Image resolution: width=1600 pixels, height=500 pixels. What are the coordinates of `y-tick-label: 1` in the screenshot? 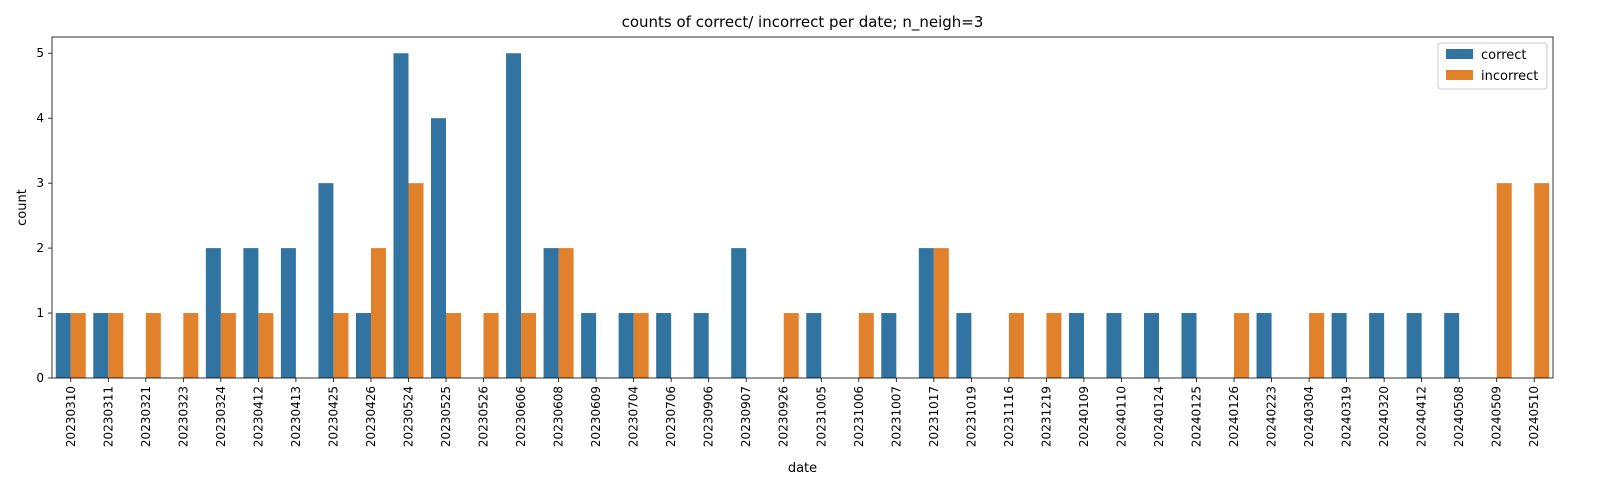 It's located at (40, 313).